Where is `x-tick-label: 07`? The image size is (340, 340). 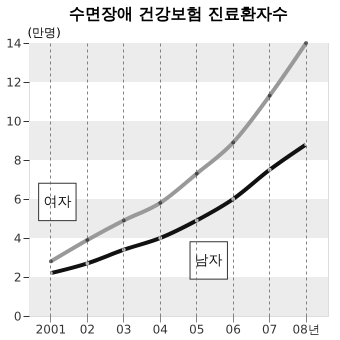 x-tick-label: 07 is located at coordinates (270, 329).